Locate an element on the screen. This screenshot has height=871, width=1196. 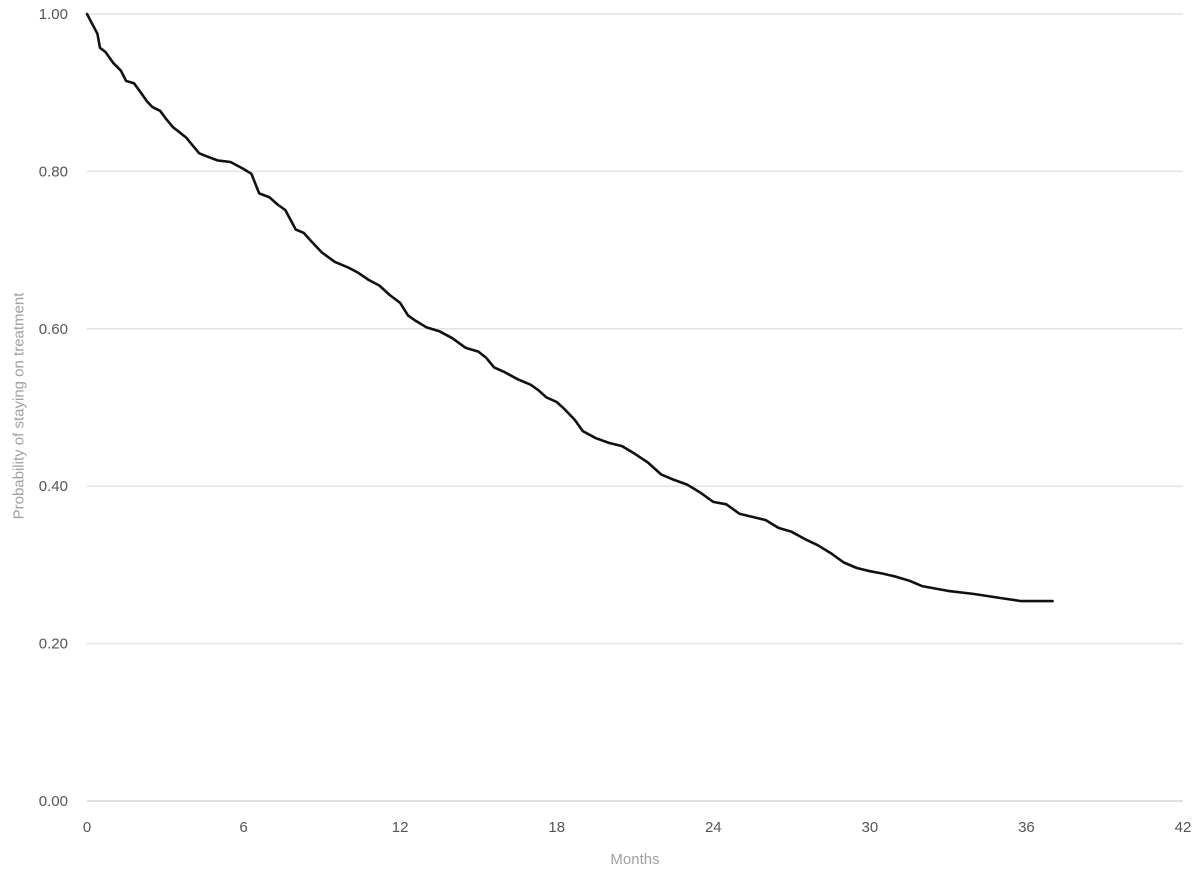
y-tick-label: 1.00 is located at coordinates (53, 14).